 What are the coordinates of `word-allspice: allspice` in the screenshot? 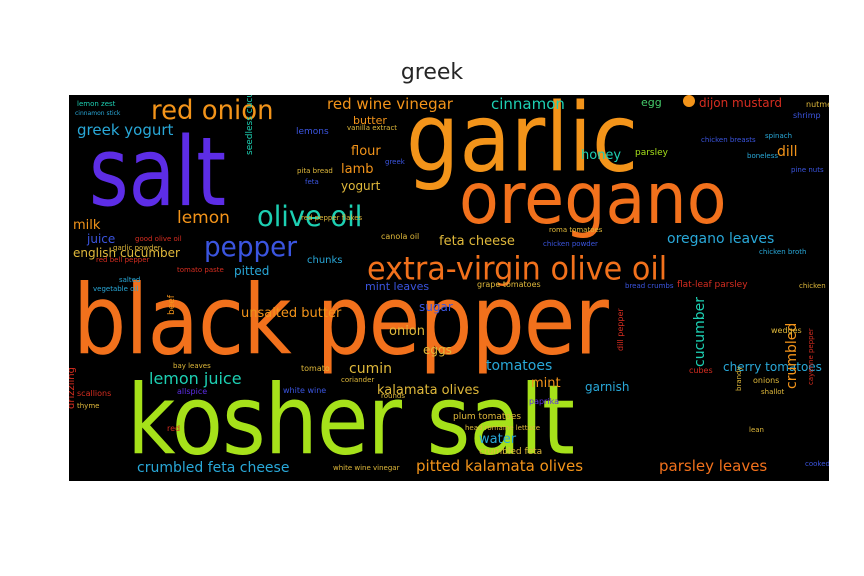 It's located at (192, 391).